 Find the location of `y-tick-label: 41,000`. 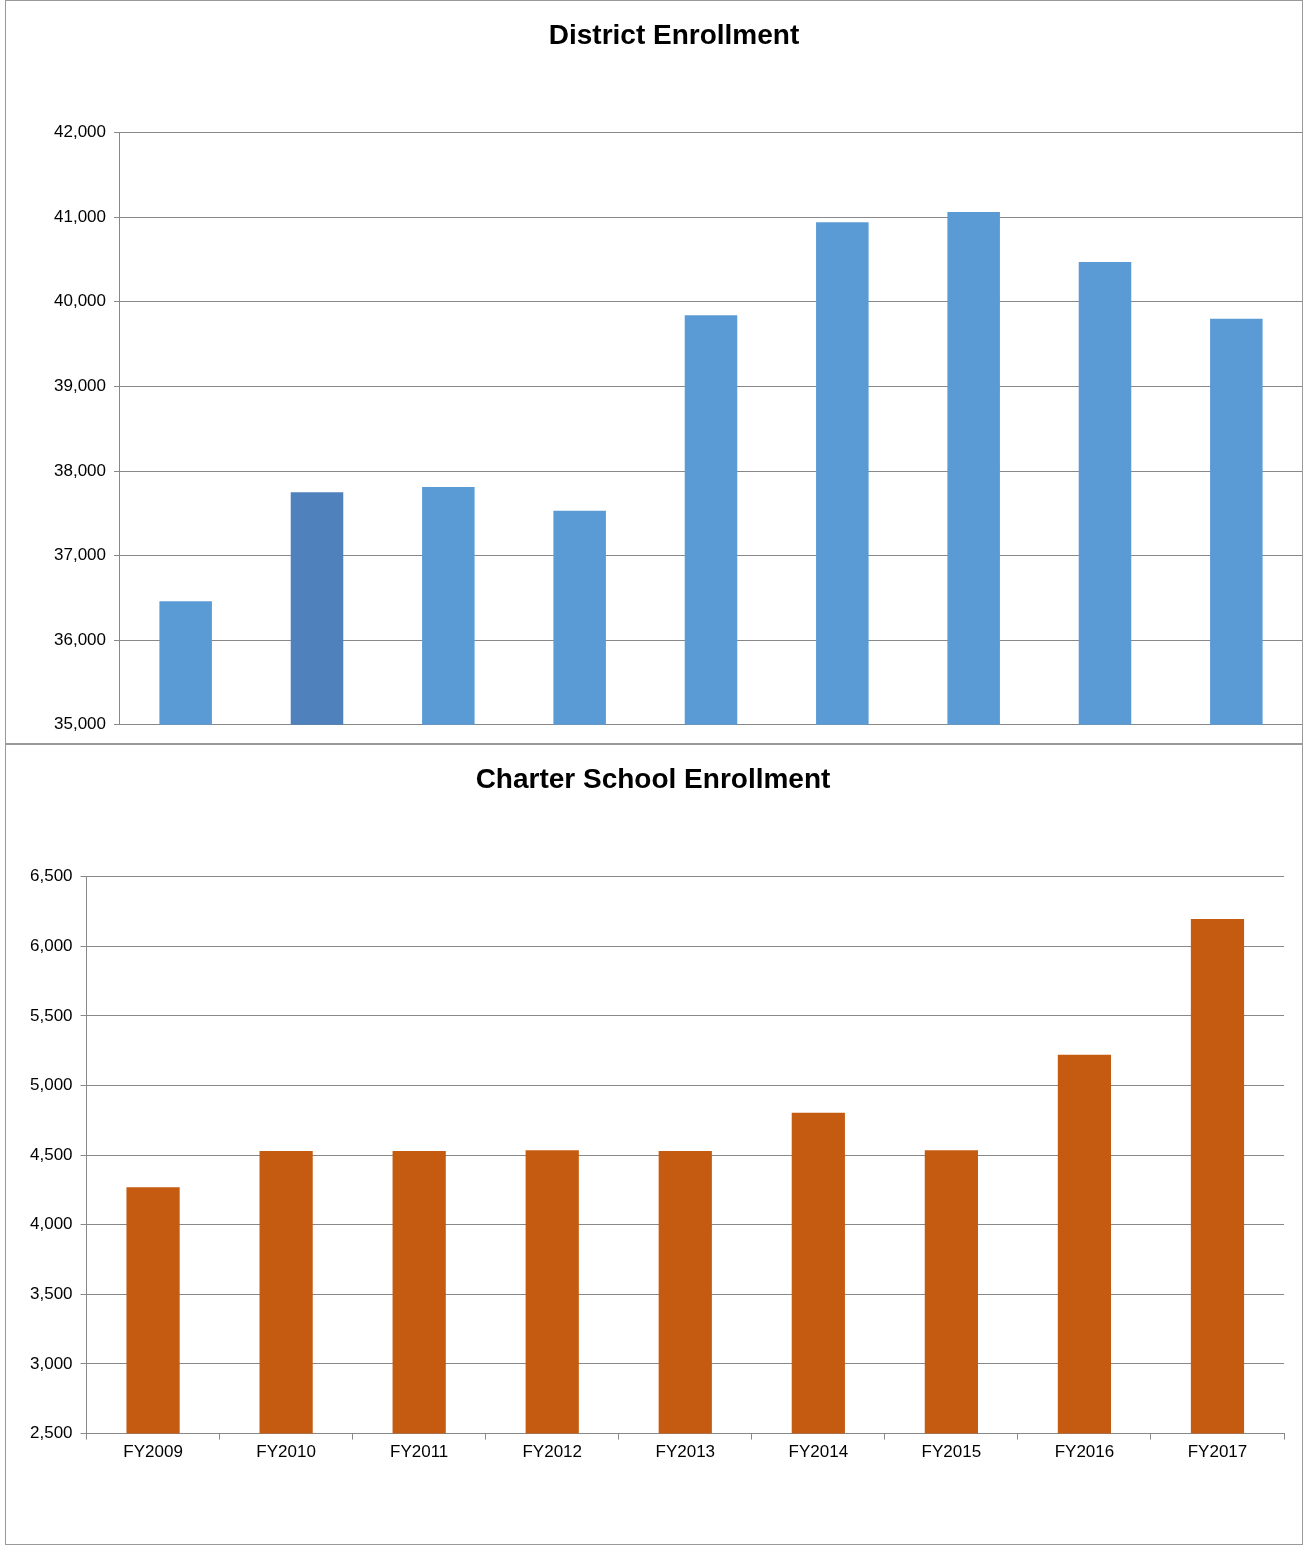

y-tick-label: 41,000 is located at coordinates (80, 216).